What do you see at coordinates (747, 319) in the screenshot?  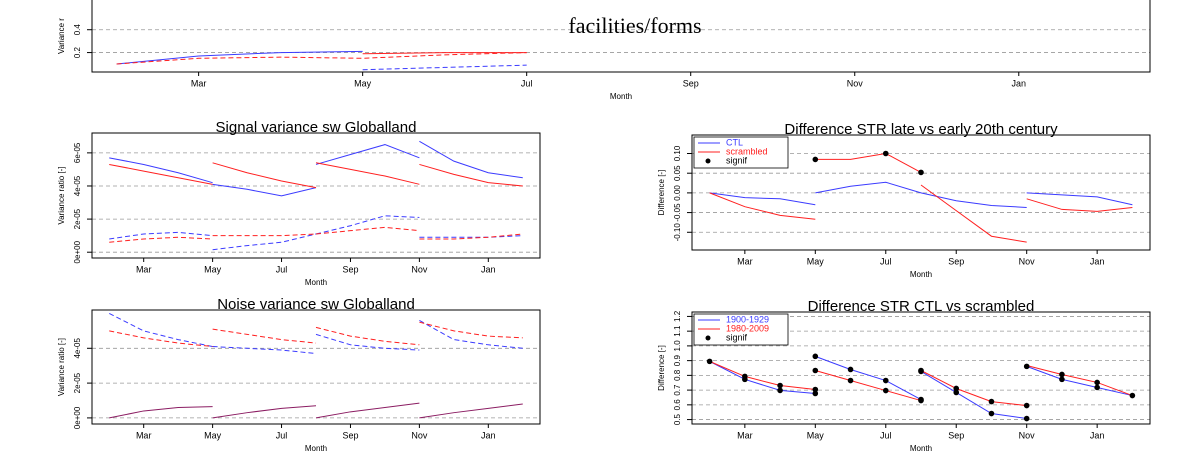 I see `legend-label: 1900-1929` at bounding box center [747, 319].